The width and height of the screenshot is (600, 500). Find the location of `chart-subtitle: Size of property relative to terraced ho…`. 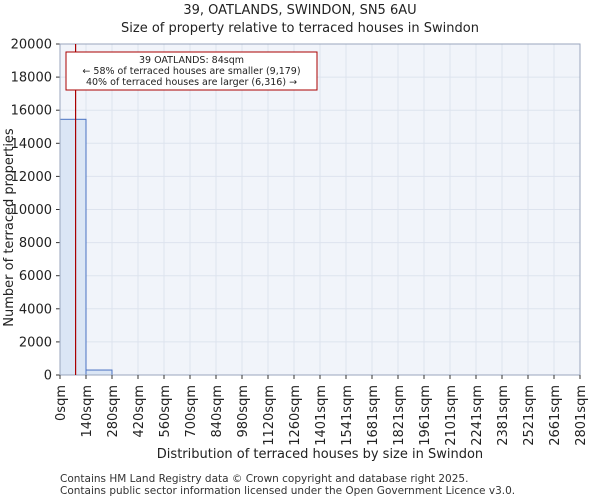

chart-subtitle: Size of property relative to terraced ho… is located at coordinates (300, 28).